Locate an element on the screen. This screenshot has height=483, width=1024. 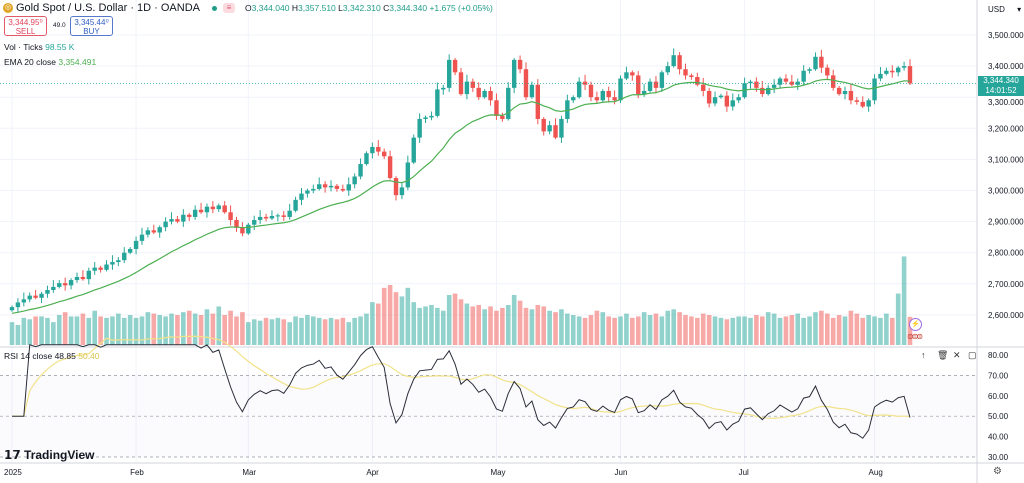
lightning-event-icon: ⚡ is located at coordinates (915, 324).